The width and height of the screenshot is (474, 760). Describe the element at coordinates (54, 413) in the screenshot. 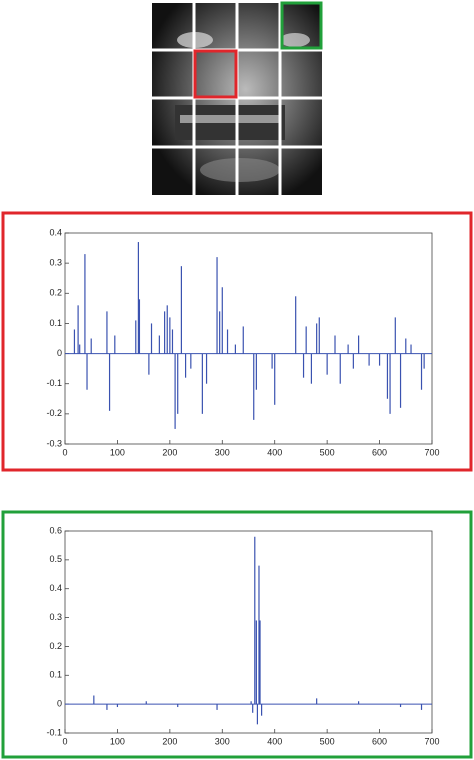

I see `y-tick-label: -0.2` at that location.